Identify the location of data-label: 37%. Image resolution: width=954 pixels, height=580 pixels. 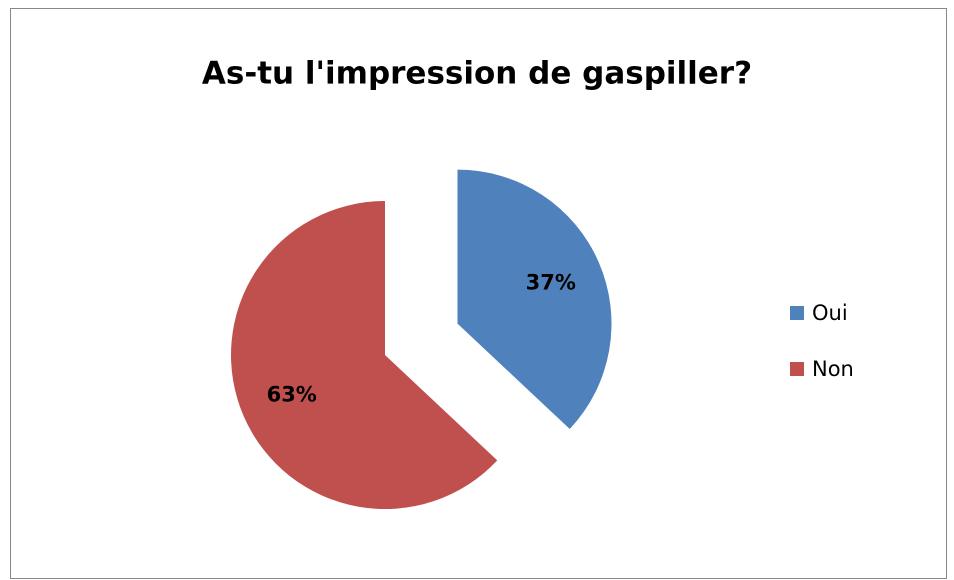
(551, 282).